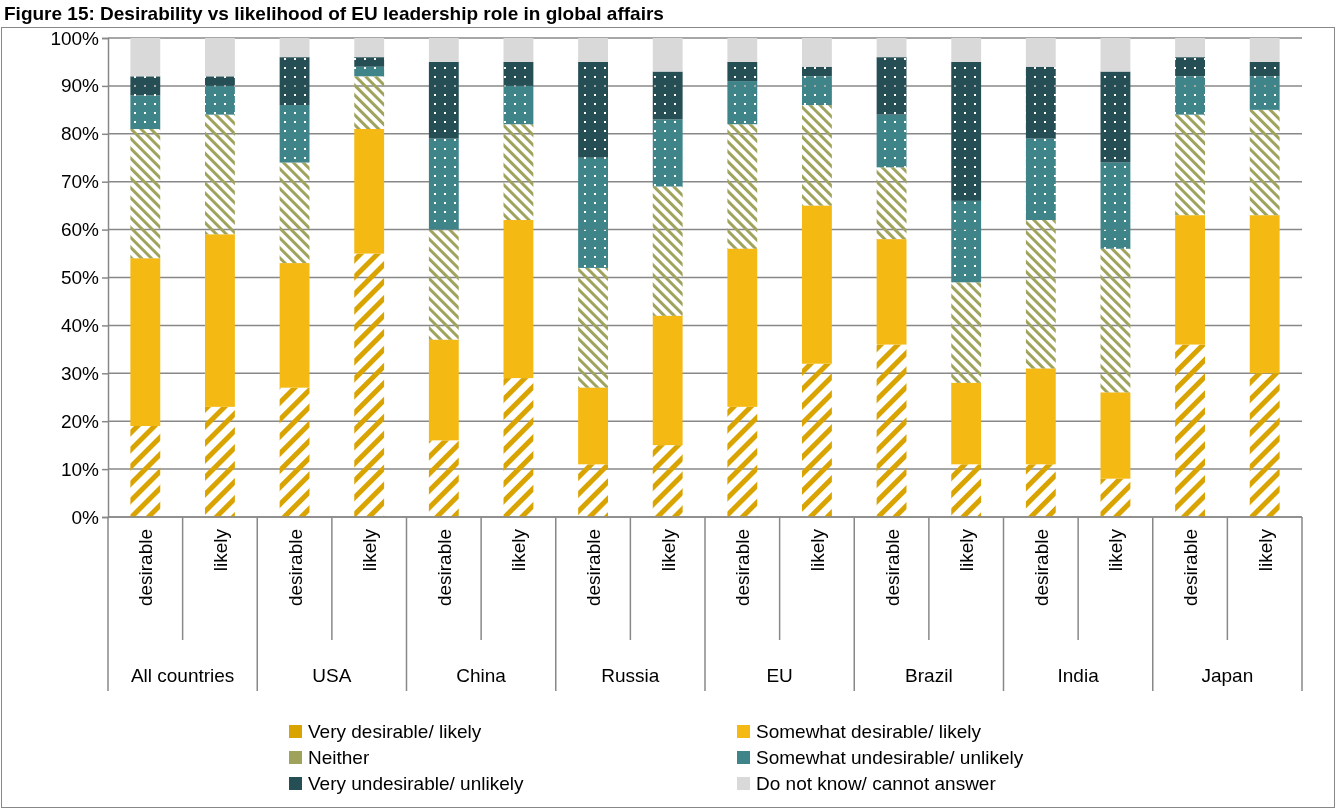 The height and width of the screenshot is (809, 1336). I want to click on y-tick-label: 90%, so click(80, 86).